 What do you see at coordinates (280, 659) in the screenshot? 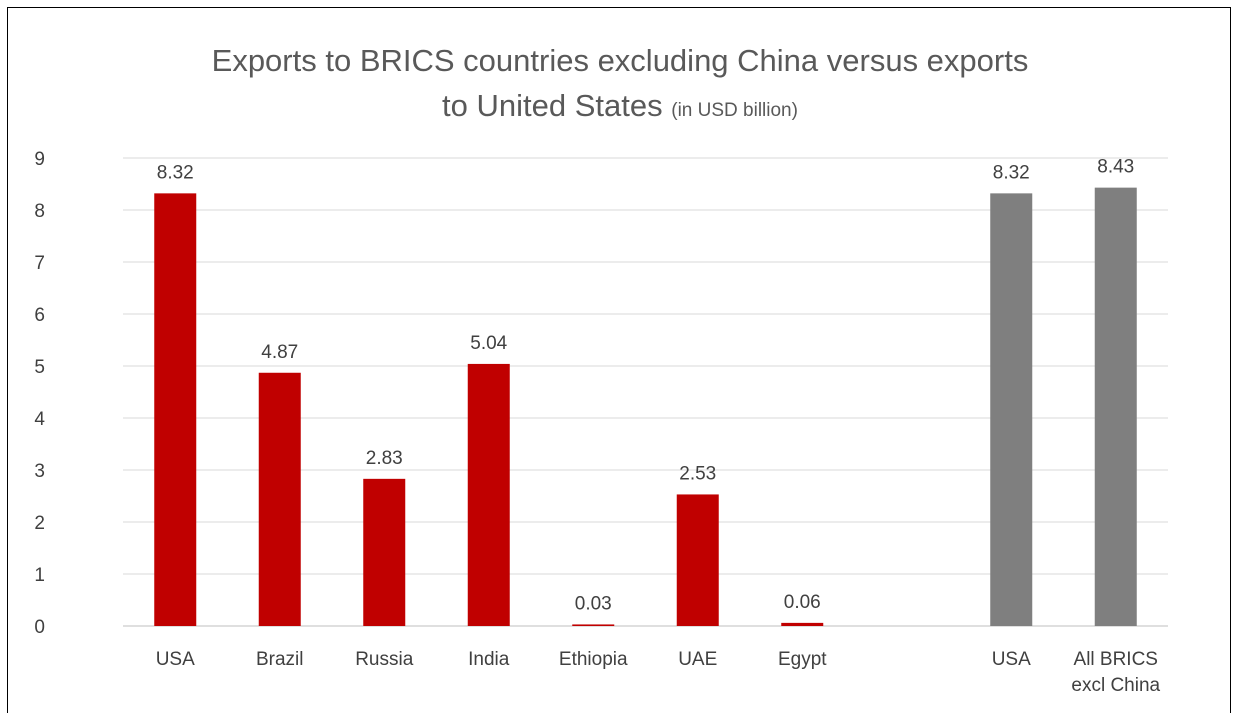
I see `x-tick-label: Brazil` at bounding box center [280, 659].